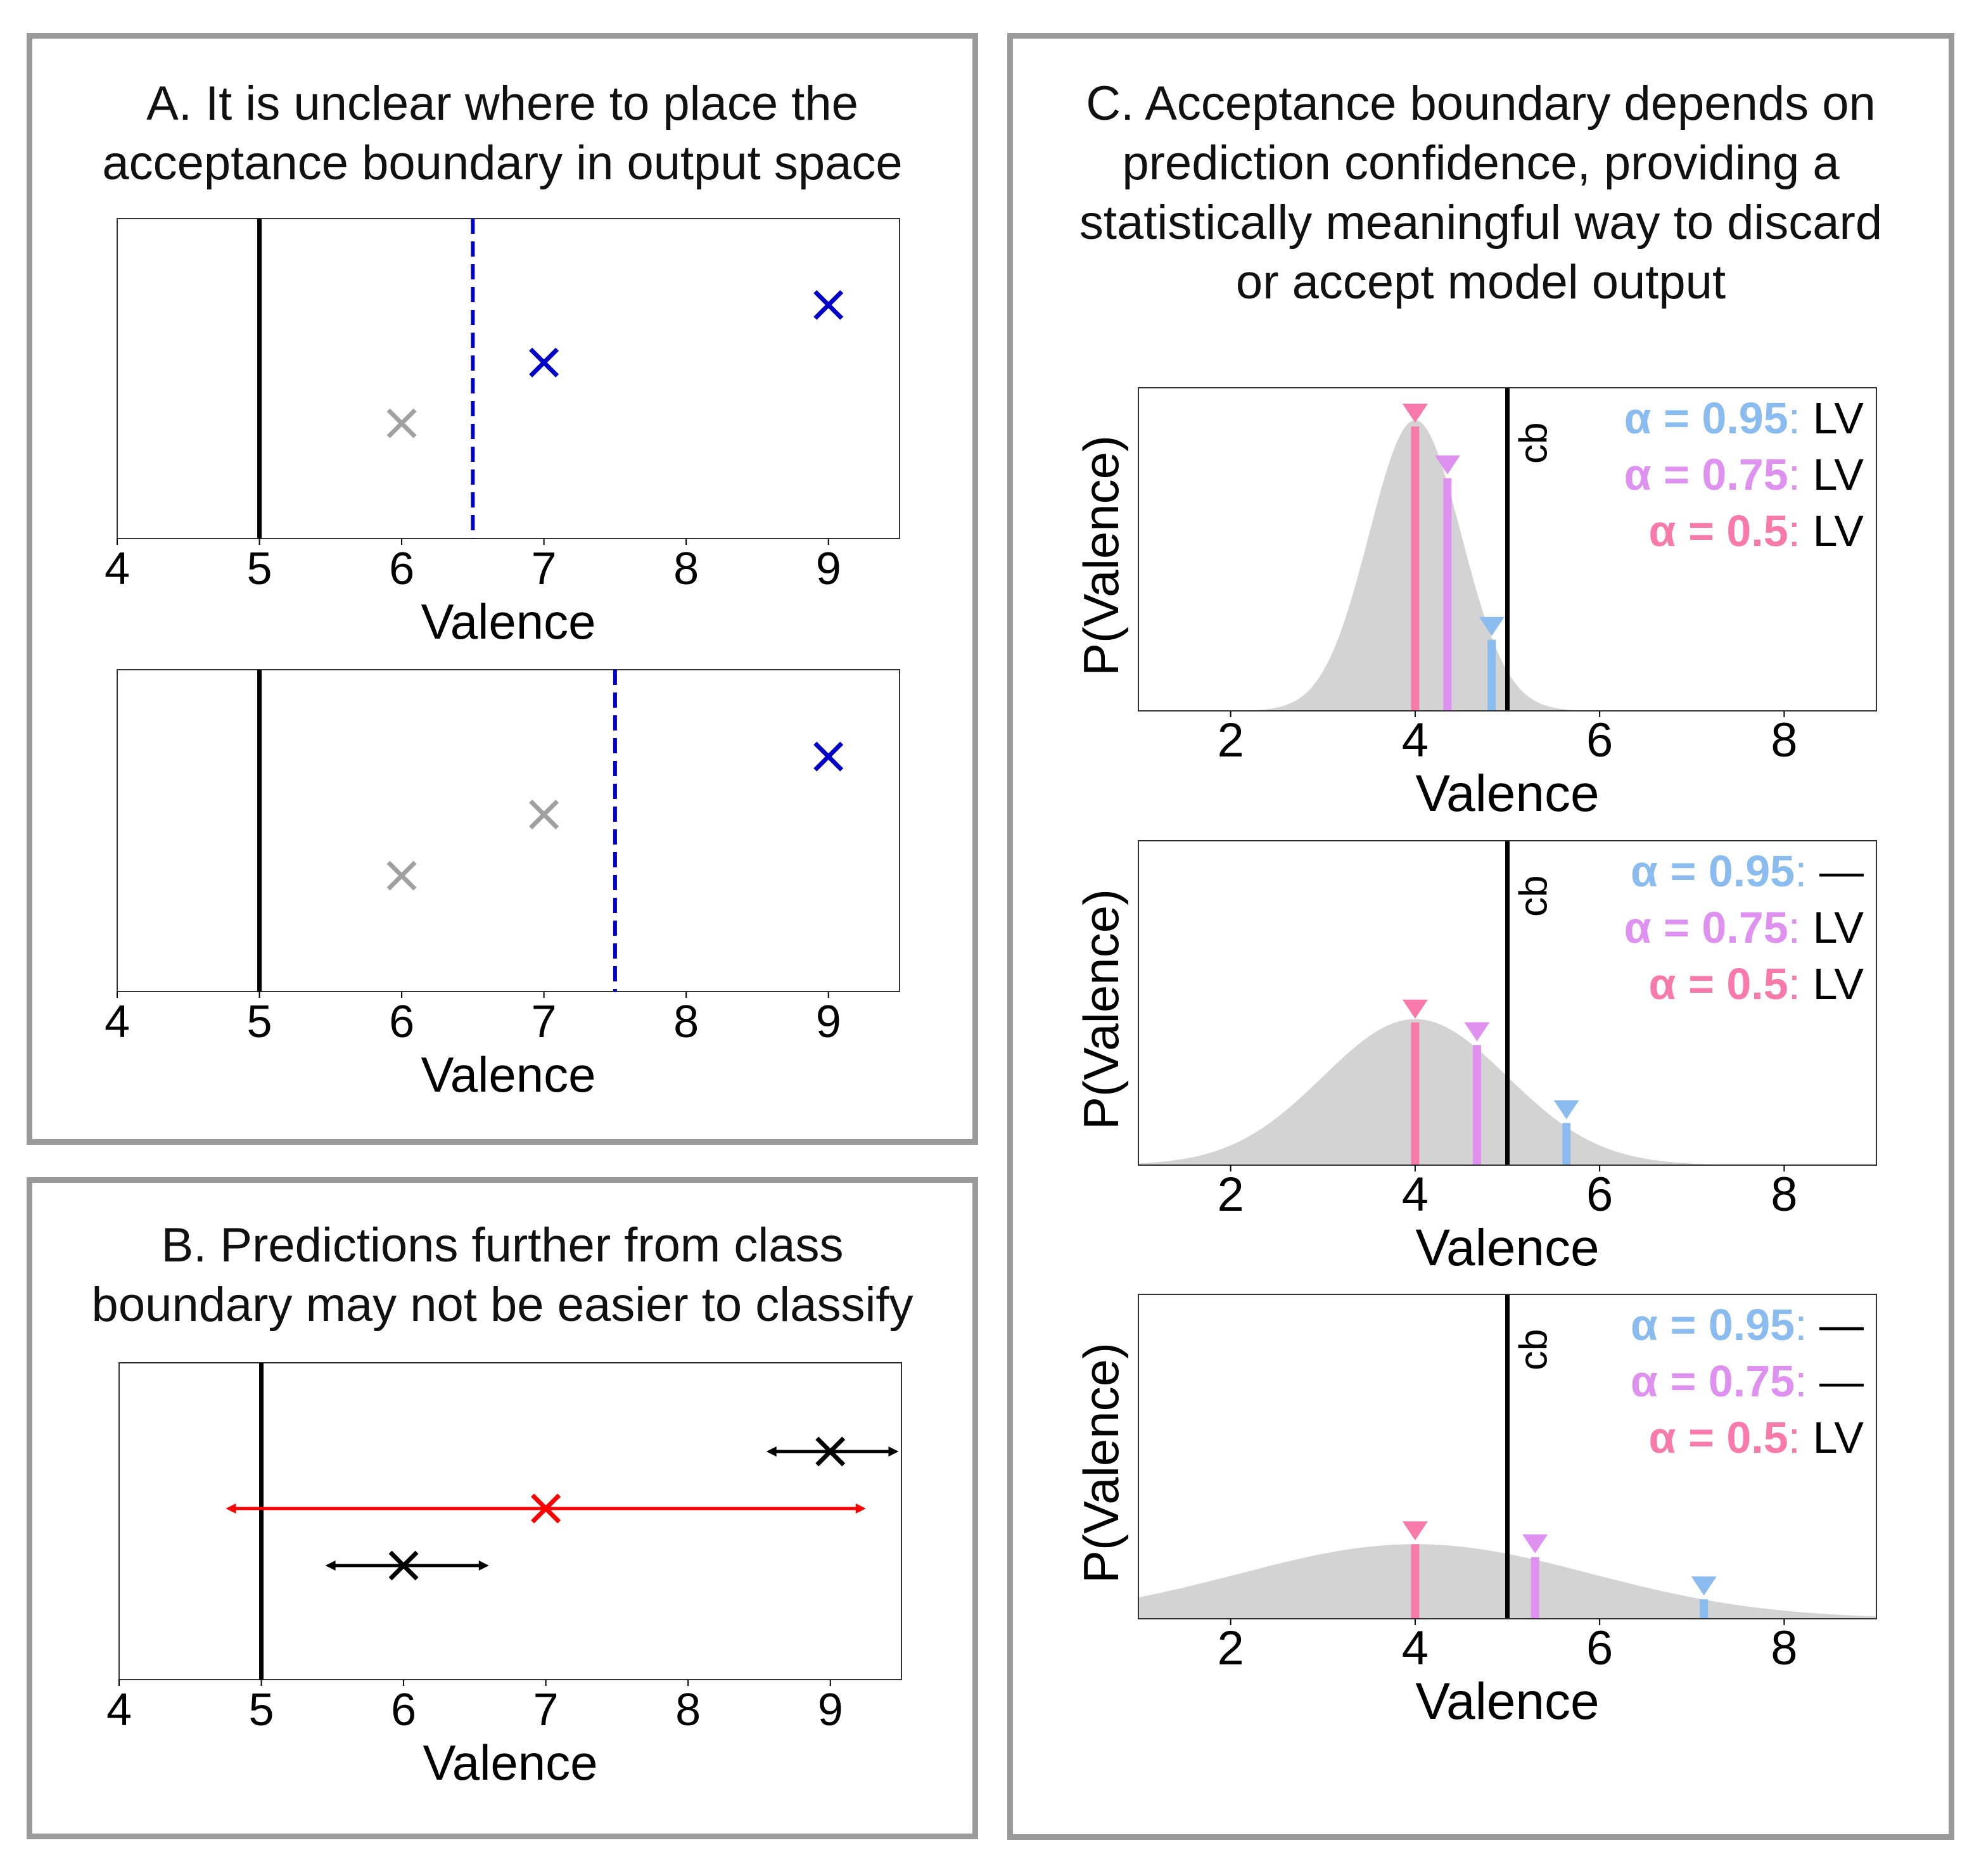 The height and width of the screenshot is (1876, 1986). I want to click on legend-entry: α = 0.75: LV, so click(1744, 475).